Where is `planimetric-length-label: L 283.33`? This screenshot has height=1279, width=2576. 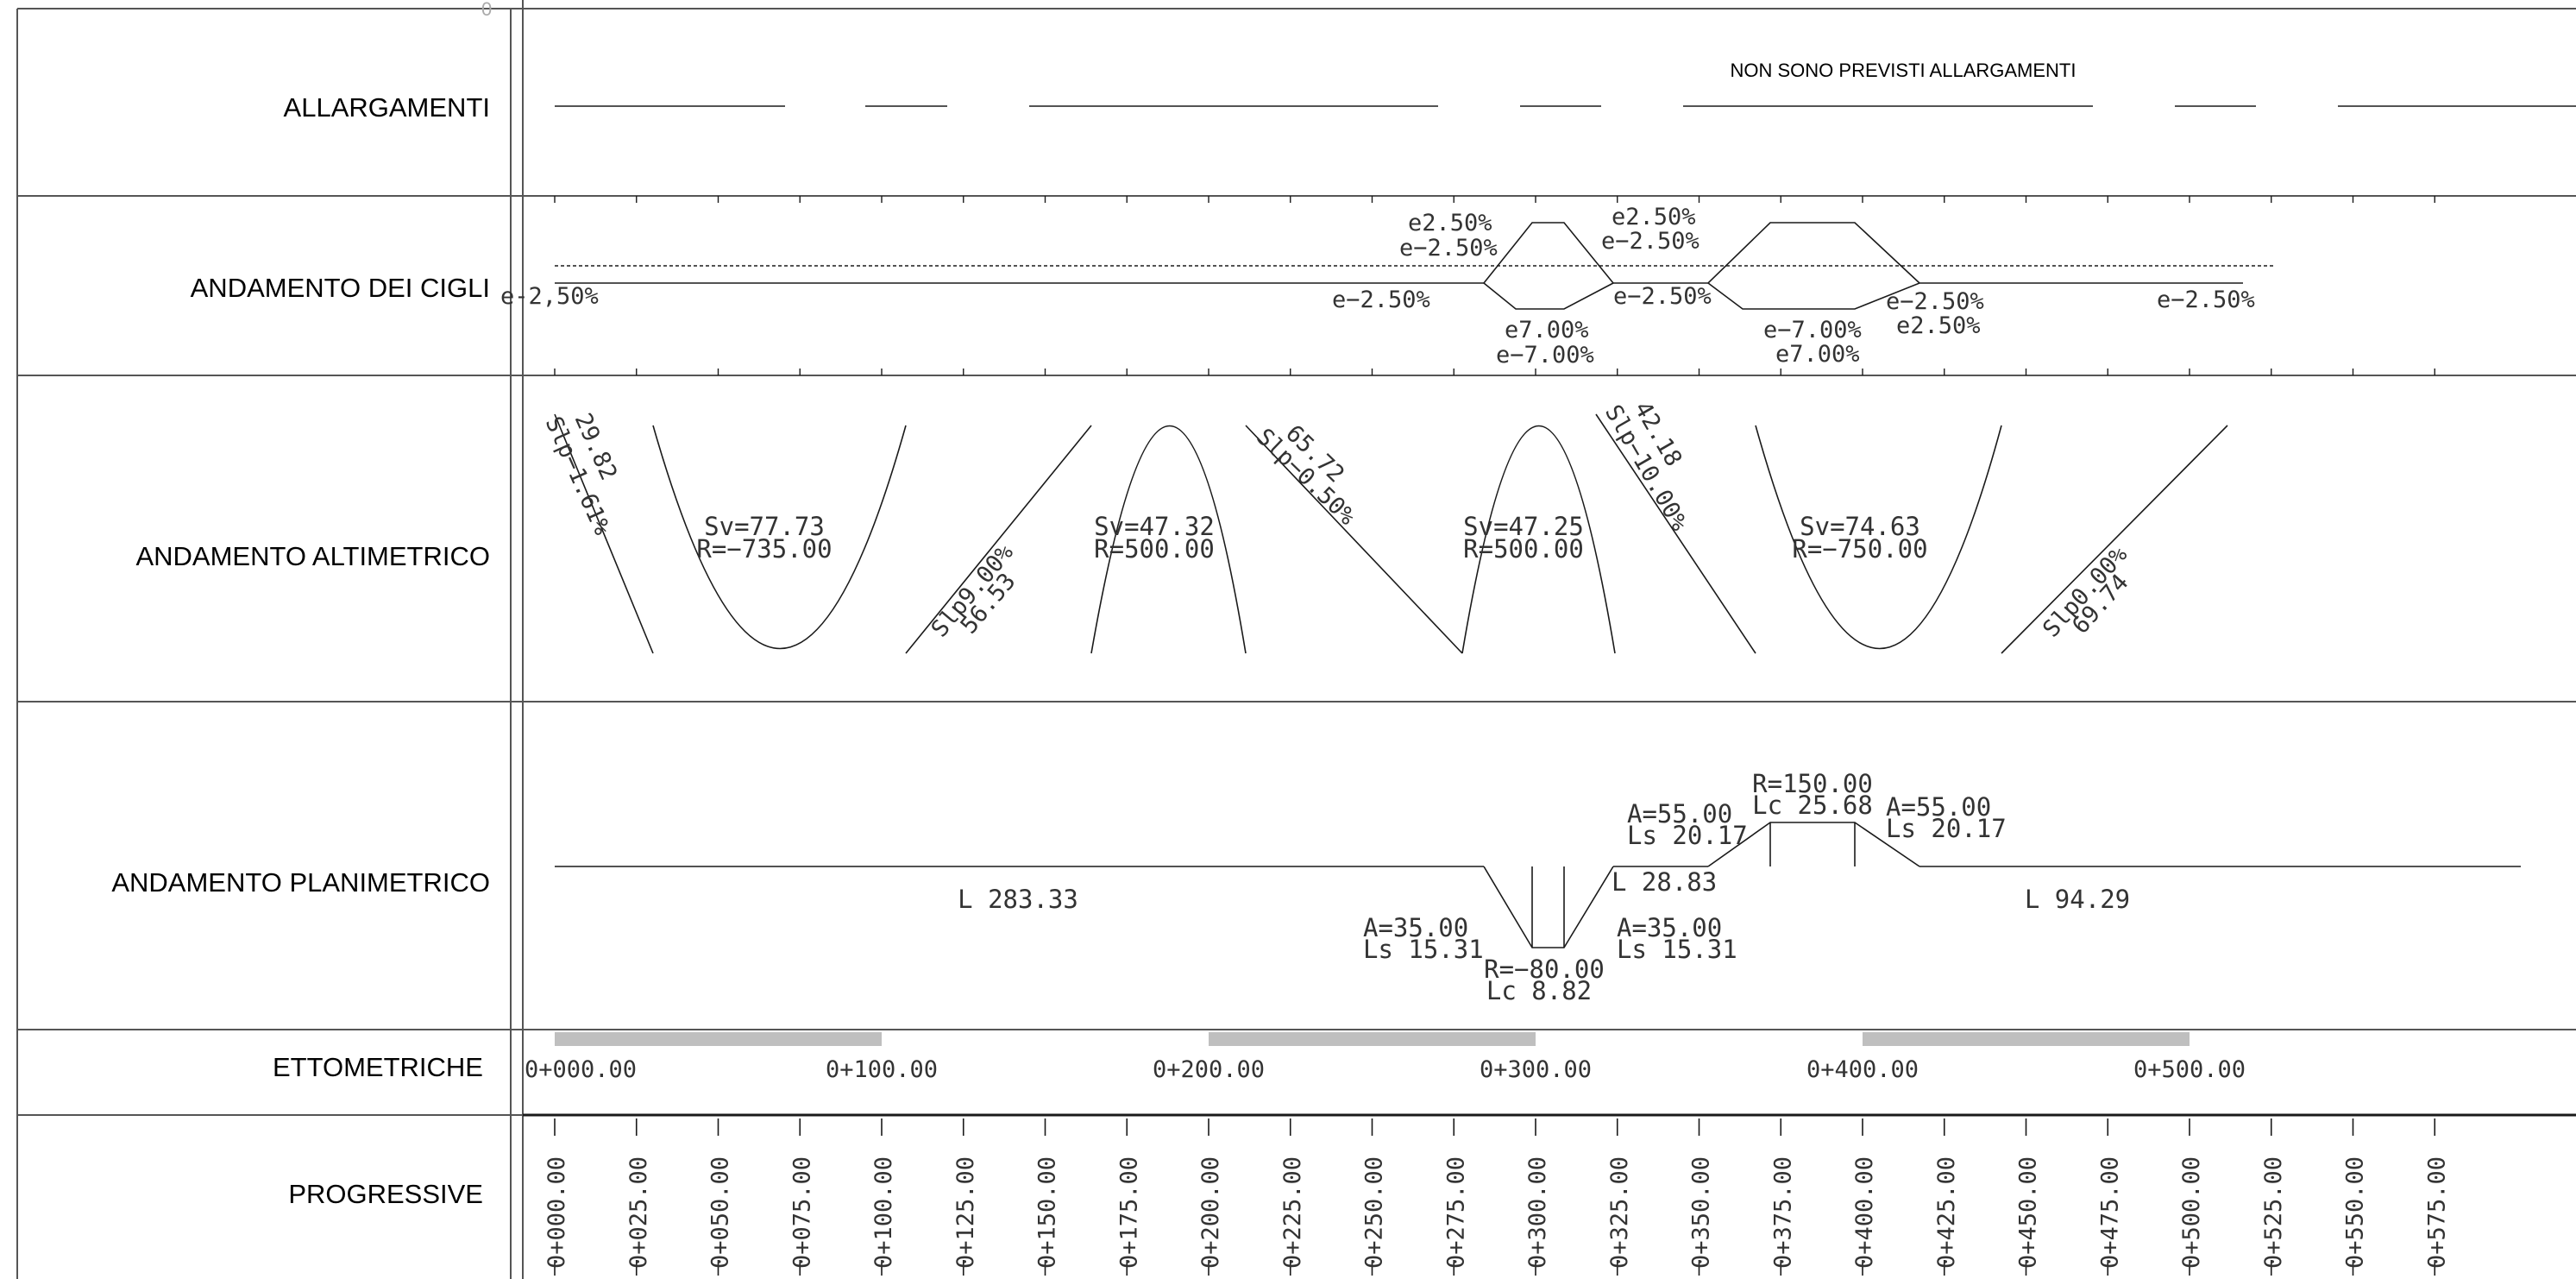 planimetric-length-label: L 283.33 is located at coordinates (1018, 899).